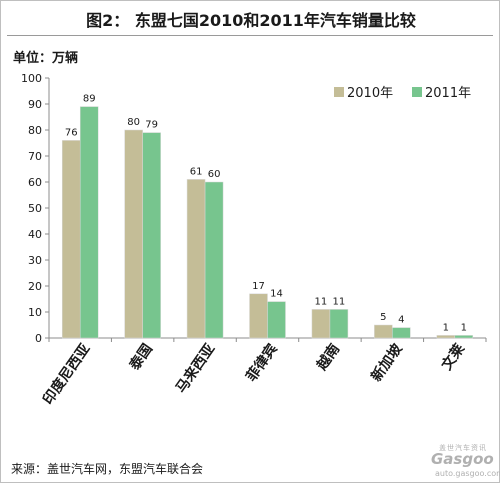 The width and height of the screenshot is (500, 484). I want to click on category-label: 印度尼西亚, so click(66, 374).